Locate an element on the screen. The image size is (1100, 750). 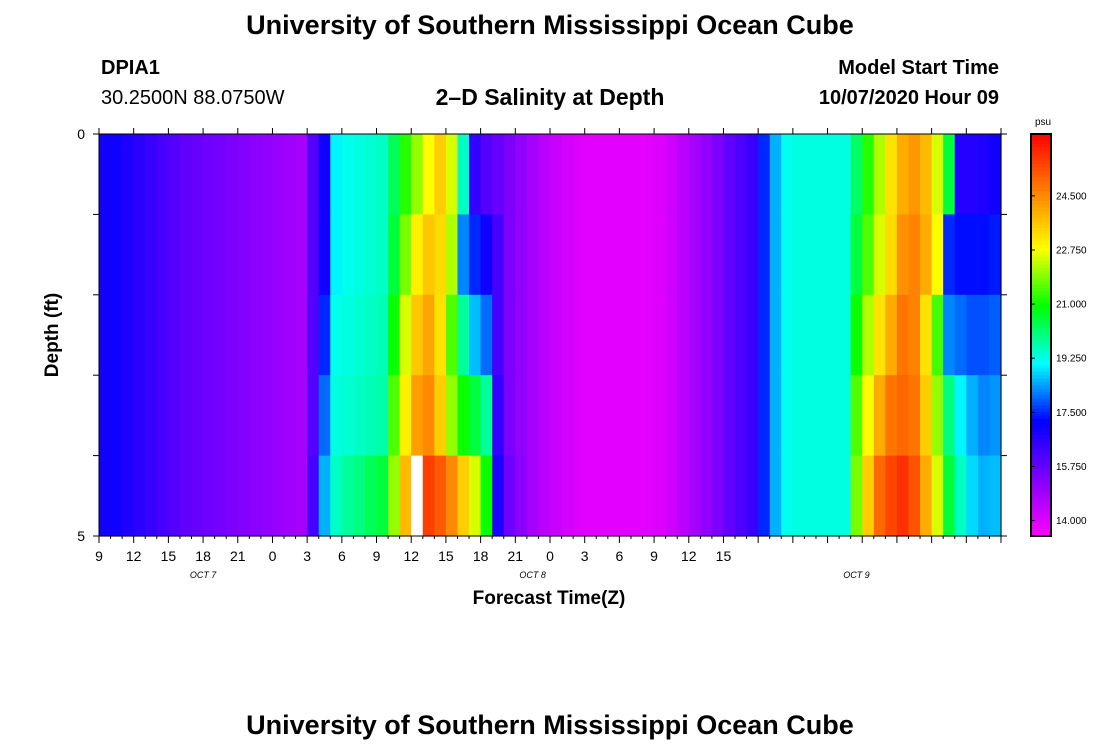
station-coordinates: 30.2500N 88.0750W is located at coordinates (193, 98).